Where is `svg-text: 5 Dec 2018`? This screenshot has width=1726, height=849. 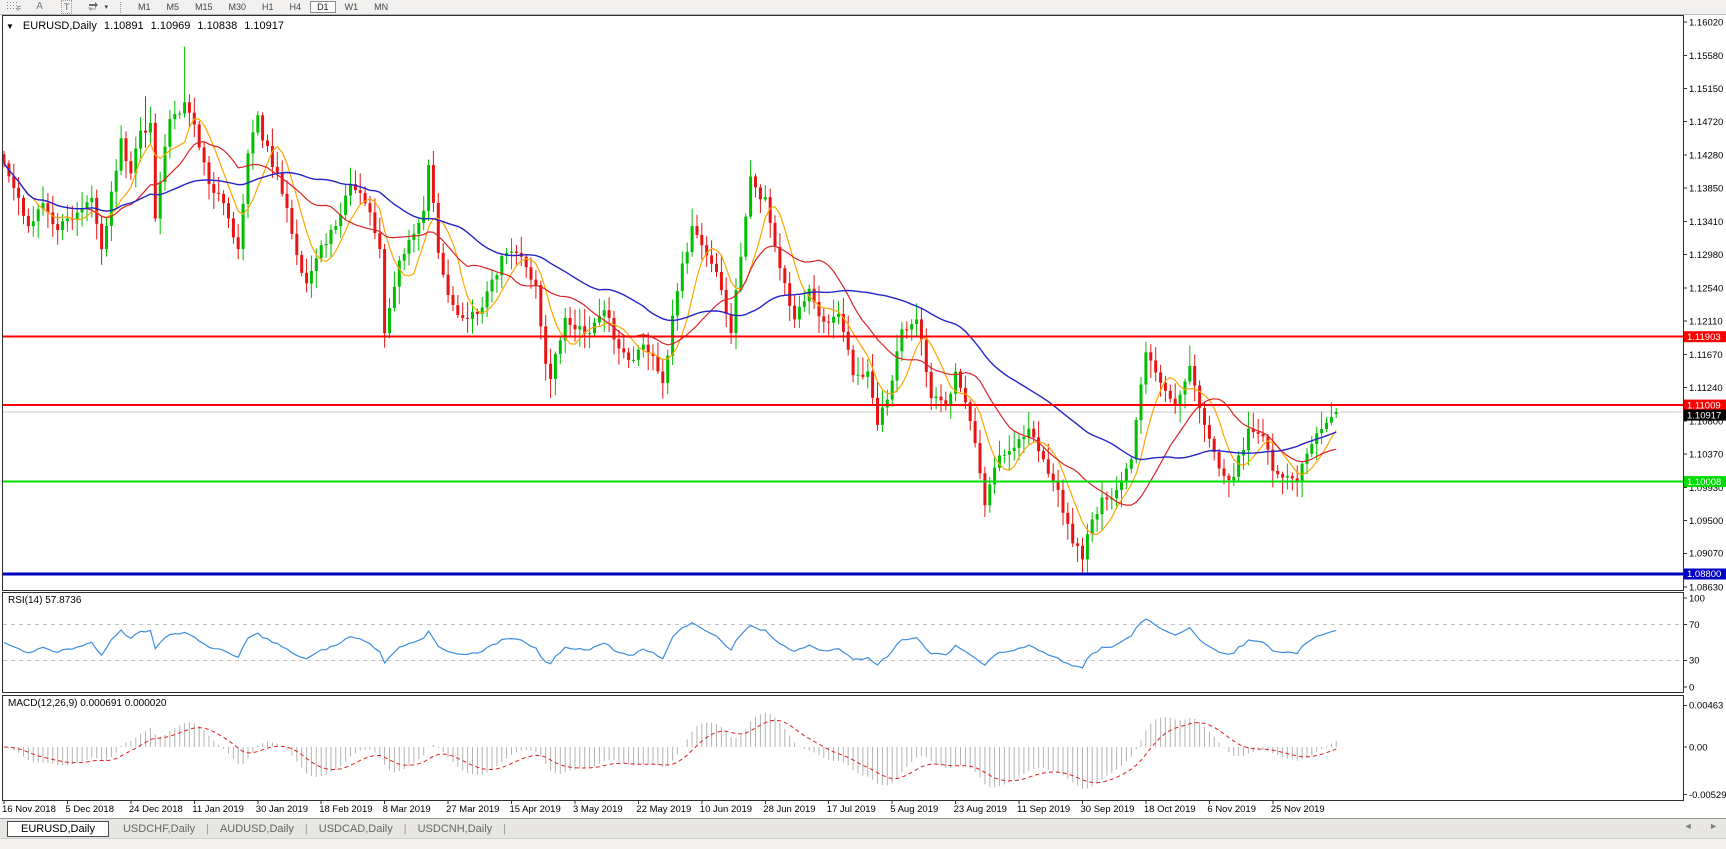 svg-text: 5 Dec 2018 is located at coordinates (89, 809).